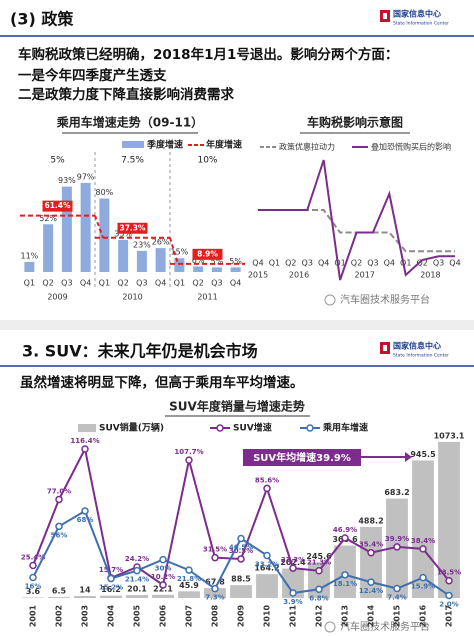 This screenshot has width=474, height=636. Describe the element at coordinates (385, 626) in the screenshot. I see `watermark: 汽车圈技术服务平台` at that location.